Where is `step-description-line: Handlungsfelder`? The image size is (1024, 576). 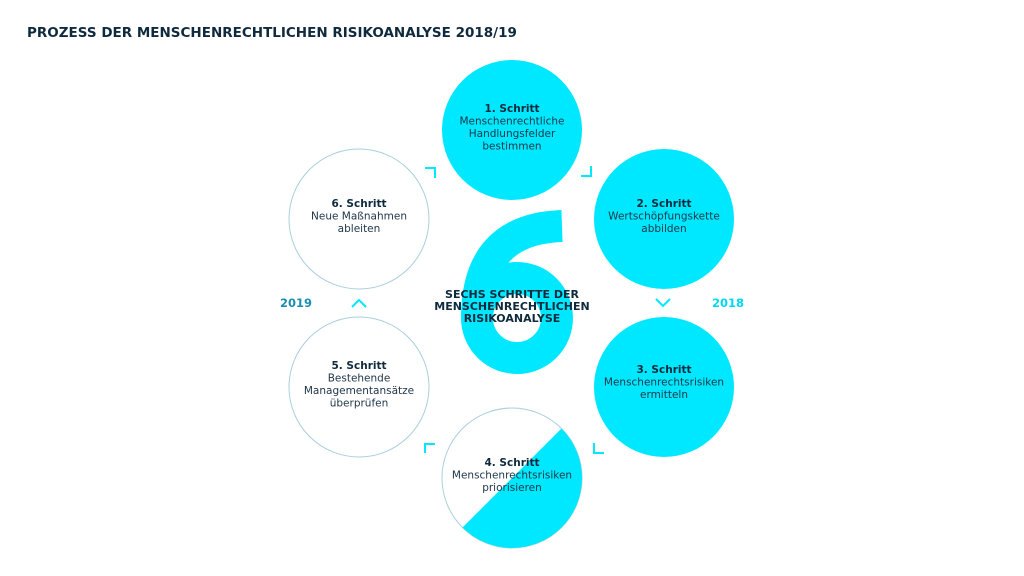
step-description-line: Handlungsfelder is located at coordinates (512, 134).